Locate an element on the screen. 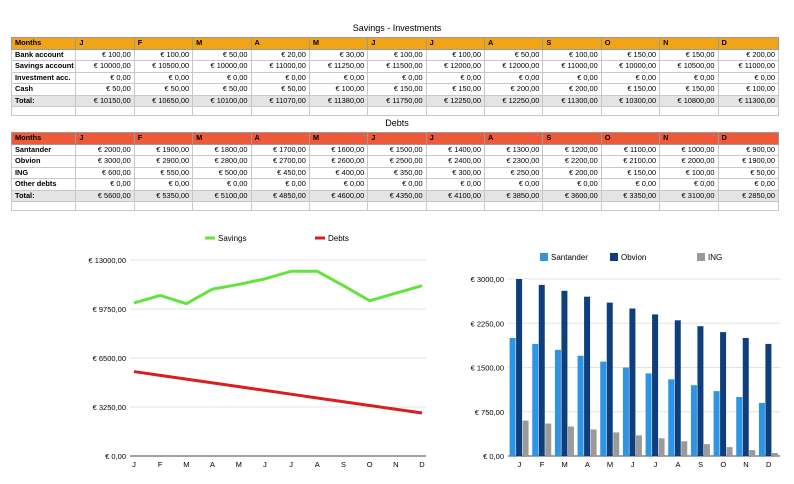 The image size is (794, 484). value-cell: € 2500,00 is located at coordinates (397, 161).